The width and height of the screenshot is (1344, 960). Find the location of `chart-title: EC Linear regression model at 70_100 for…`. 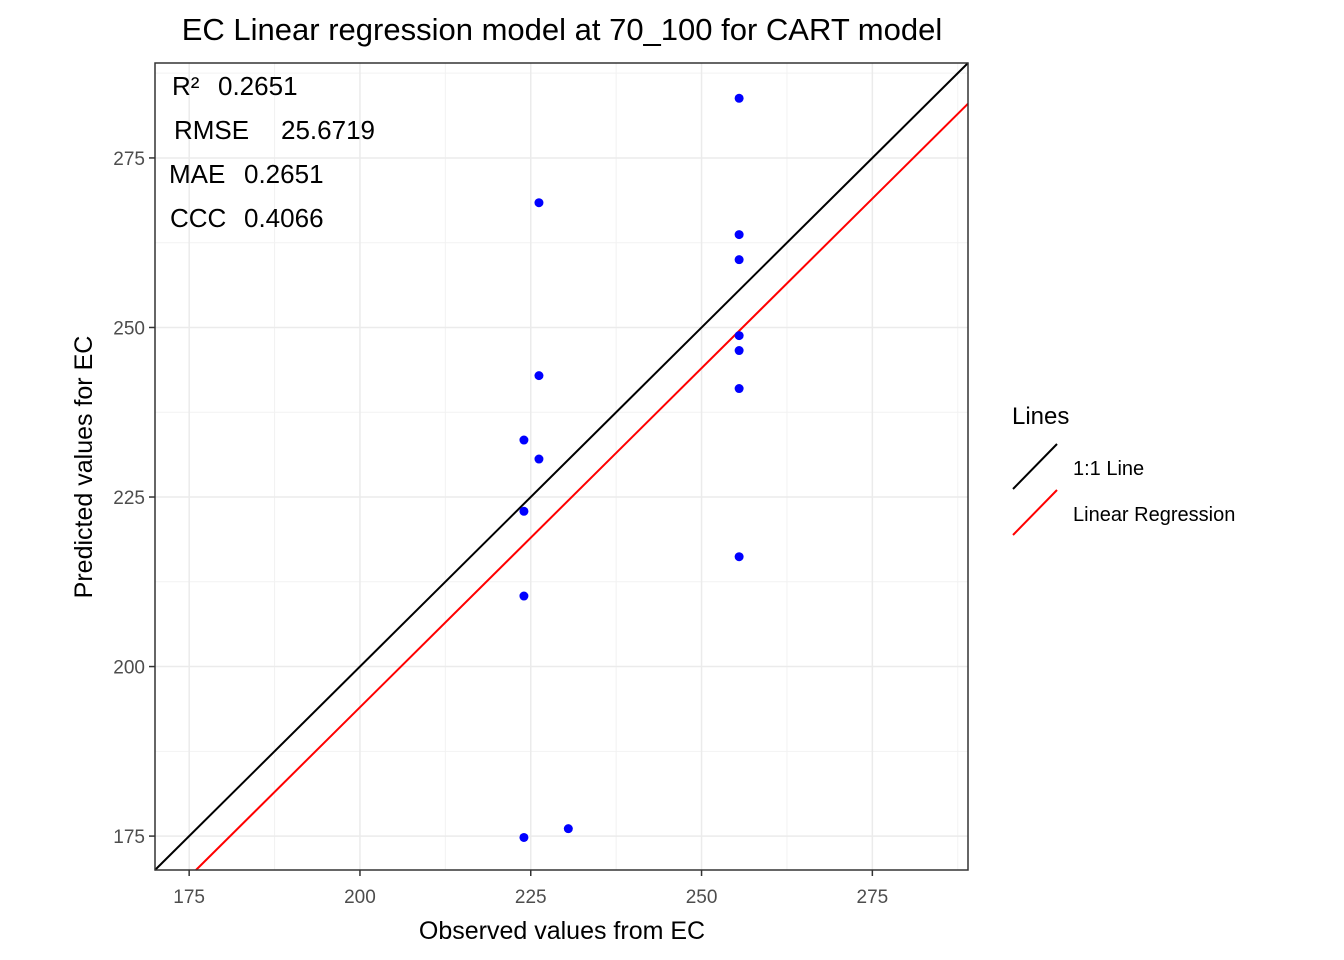

chart-title: EC Linear regression model at 70_100 for… is located at coordinates (562, 29).